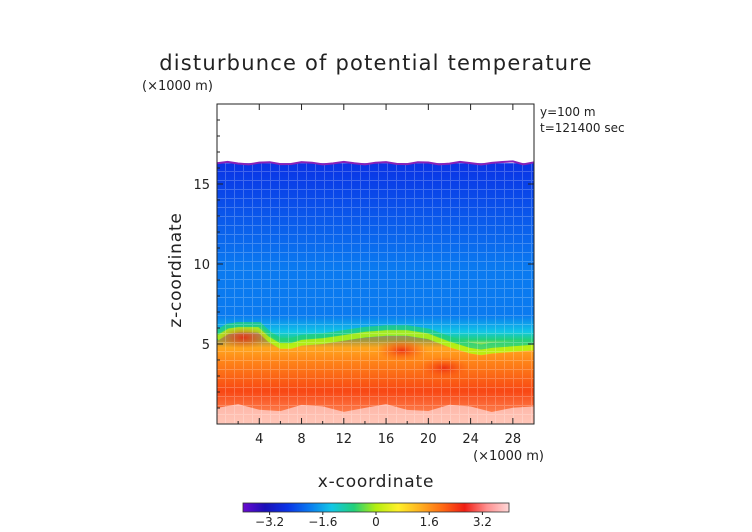 The height and width of the screenshot is (532, 752). What do you see at coordinates (344, 439) in the screenshot?
I see `x-tick-label: 12` at bounding box center [344, 439].